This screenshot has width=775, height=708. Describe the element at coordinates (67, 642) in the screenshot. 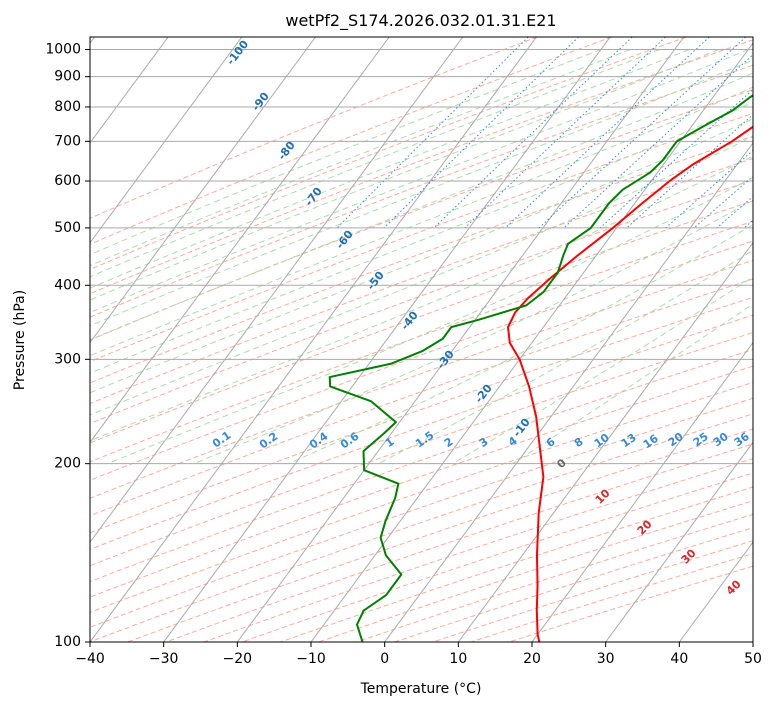

I see `y-tick-label: 100` at that location.